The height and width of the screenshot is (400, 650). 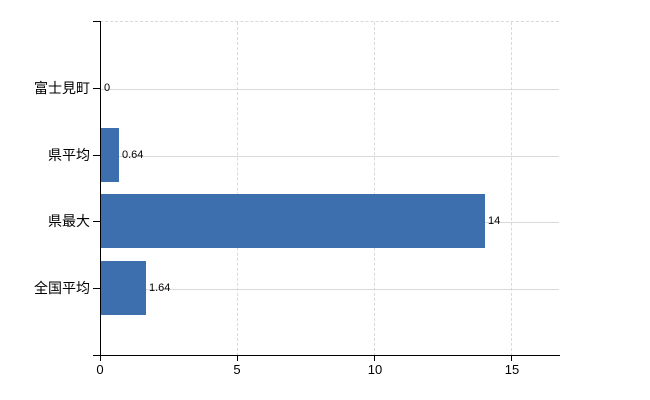 What do you see at coordinates (62, 88) in the screenshot?
I see `category-label: 富士見町` at bounding box center [62, 88].